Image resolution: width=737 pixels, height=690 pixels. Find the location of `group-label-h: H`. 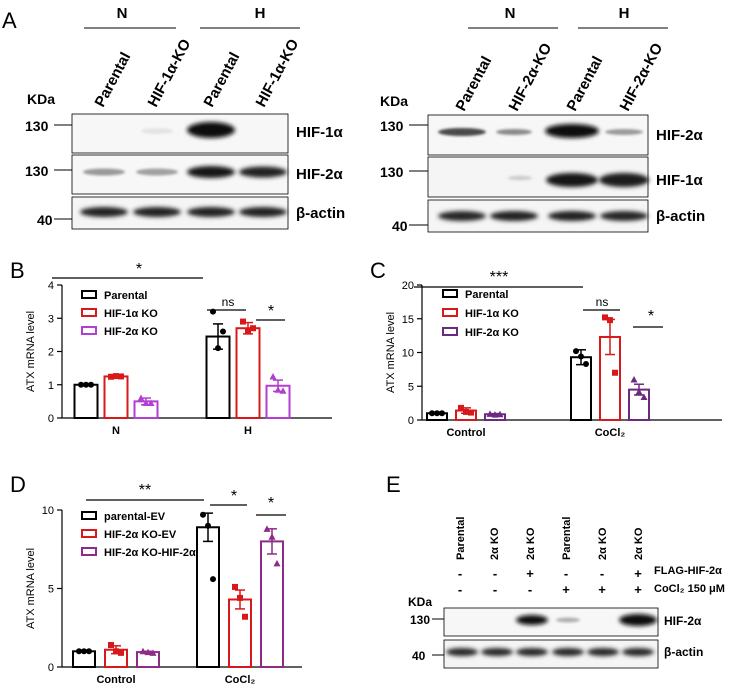

group-label-h: H is located at coordinates (624, 13).